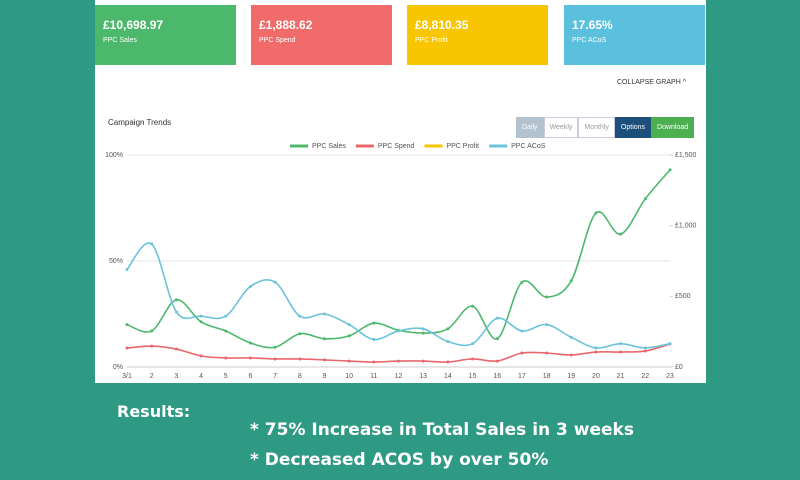  I want to click on metric-label: PPC Sales, so click(120, 40).